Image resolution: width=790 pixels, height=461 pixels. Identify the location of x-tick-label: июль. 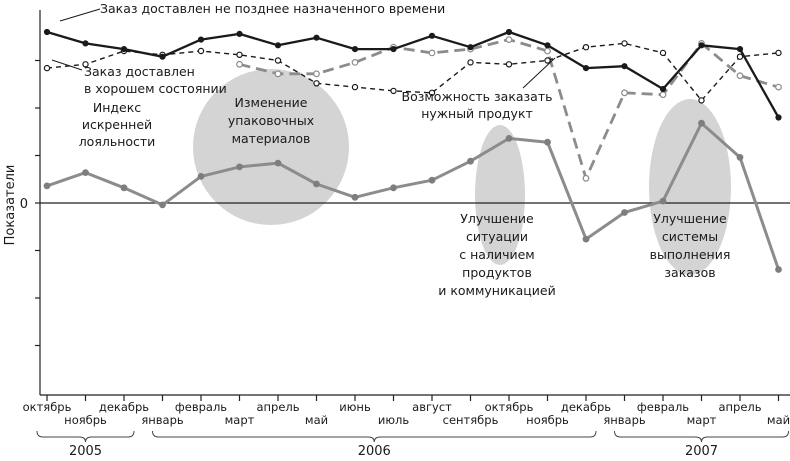
(394, 420).